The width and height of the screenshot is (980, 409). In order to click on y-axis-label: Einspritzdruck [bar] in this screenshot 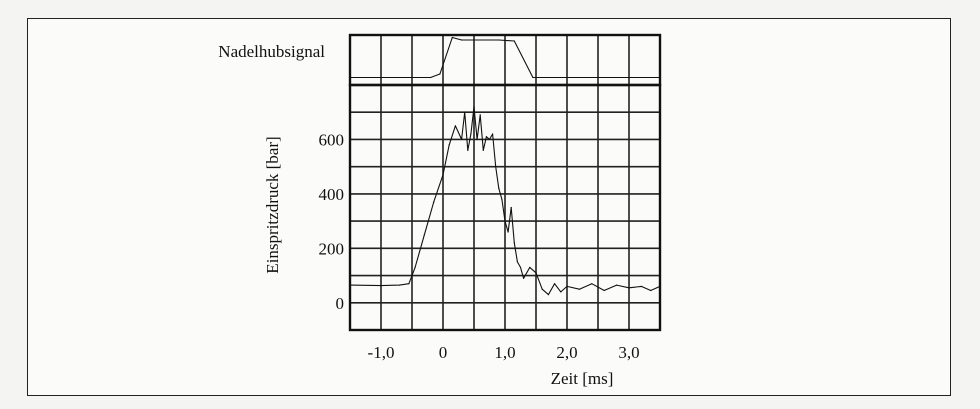, I will do `click(272, 204)`.